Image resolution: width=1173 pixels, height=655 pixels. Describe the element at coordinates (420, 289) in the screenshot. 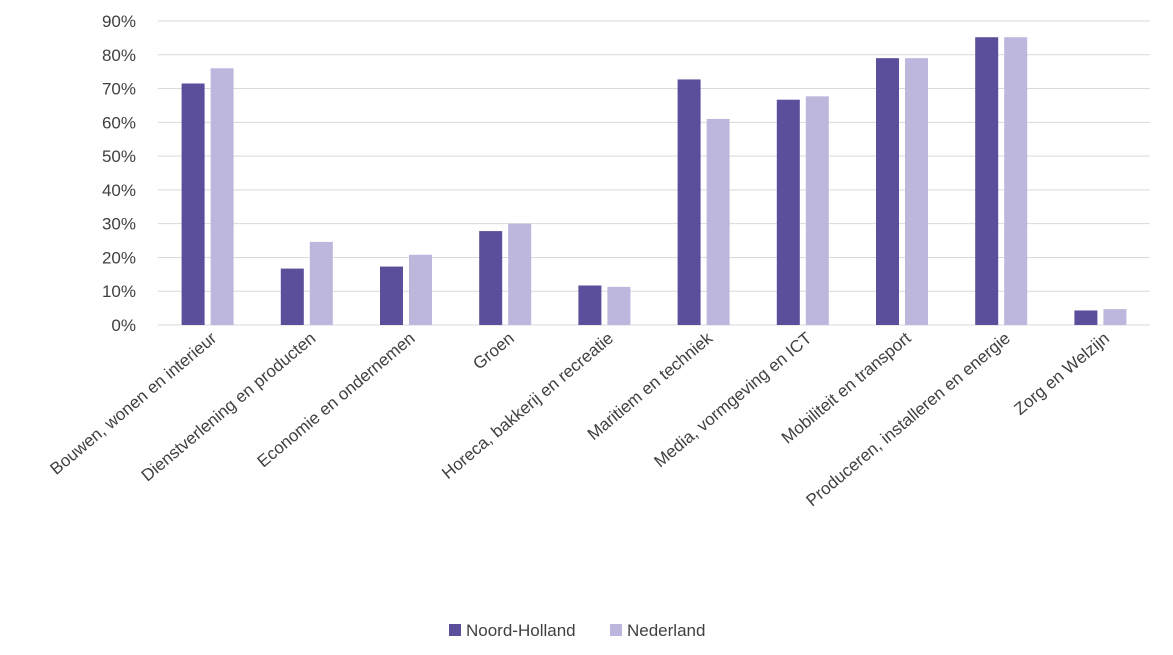

I see `bar-nederland-economie-en-ondernemen` at that location.